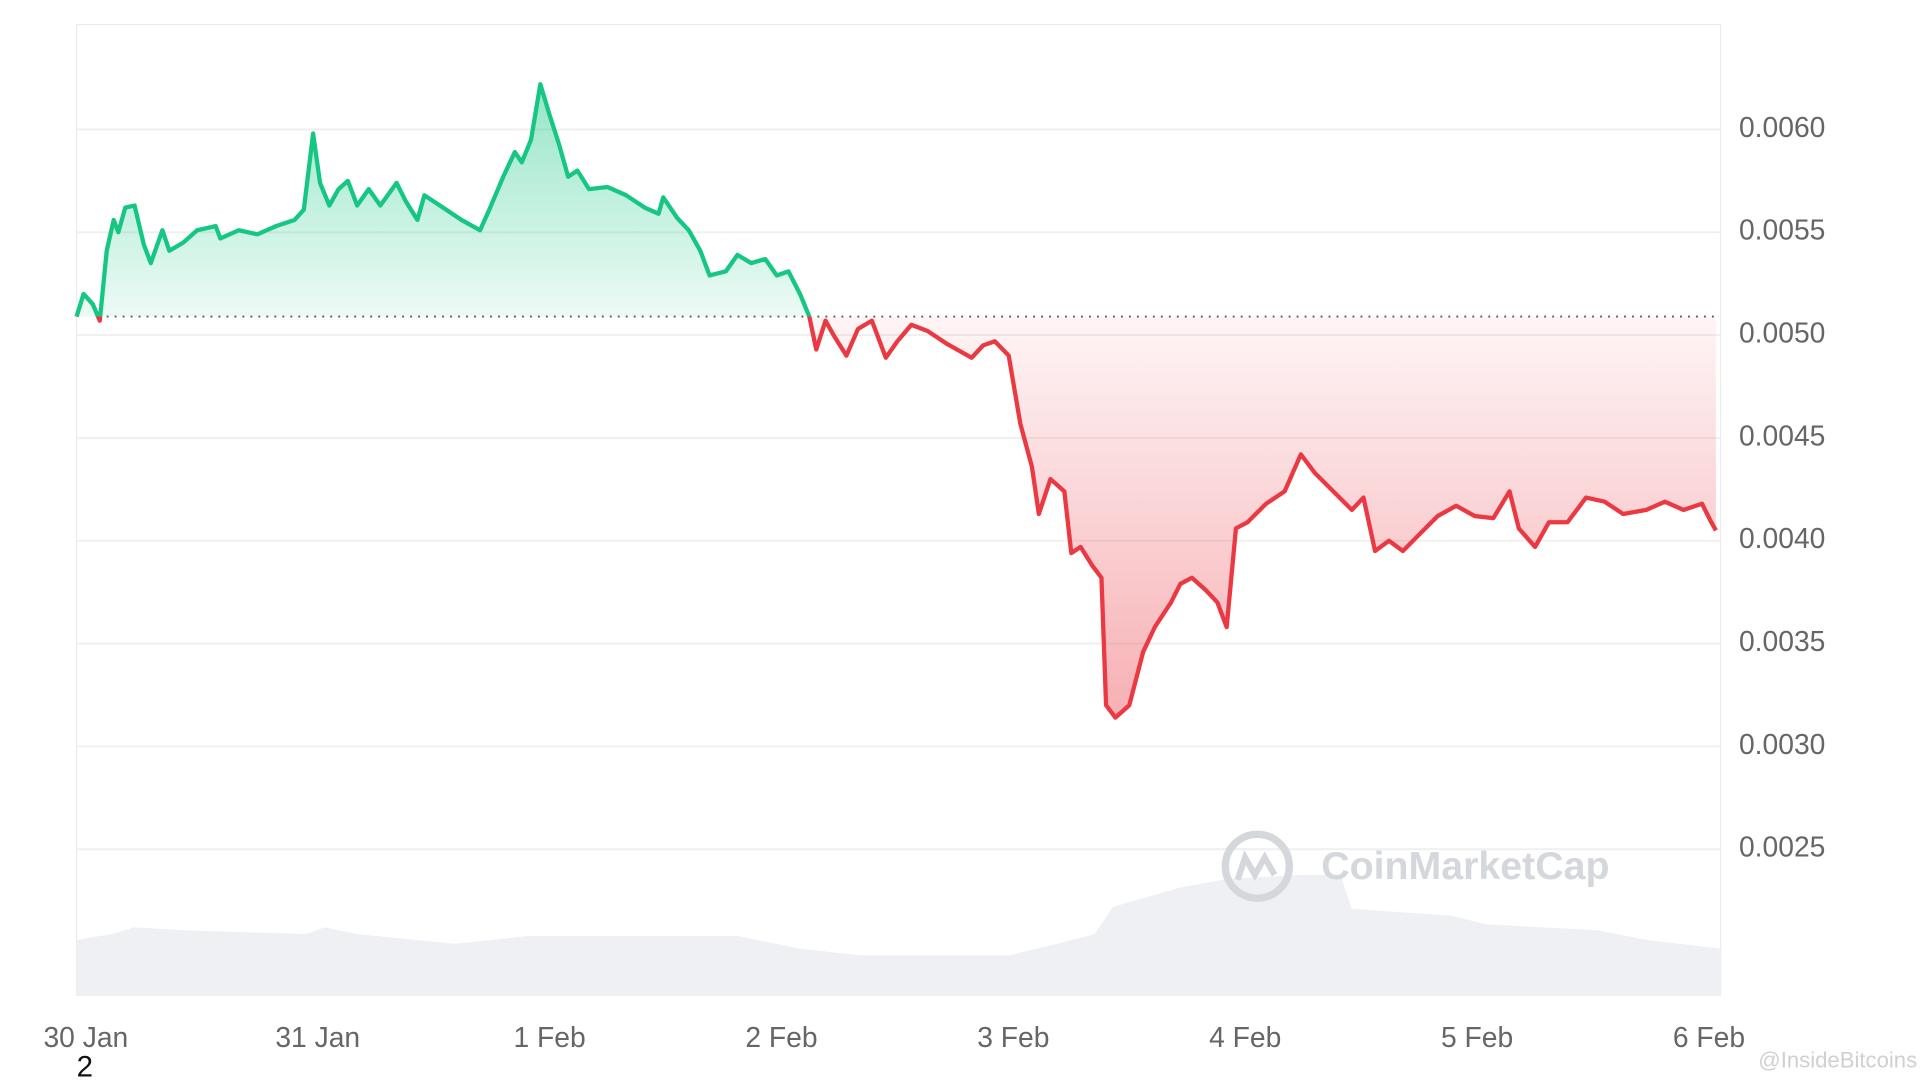  Describe the element at coordinates (85, 1037) in the screenshot. I see `x-tick-label: 30 Jan` at that location.